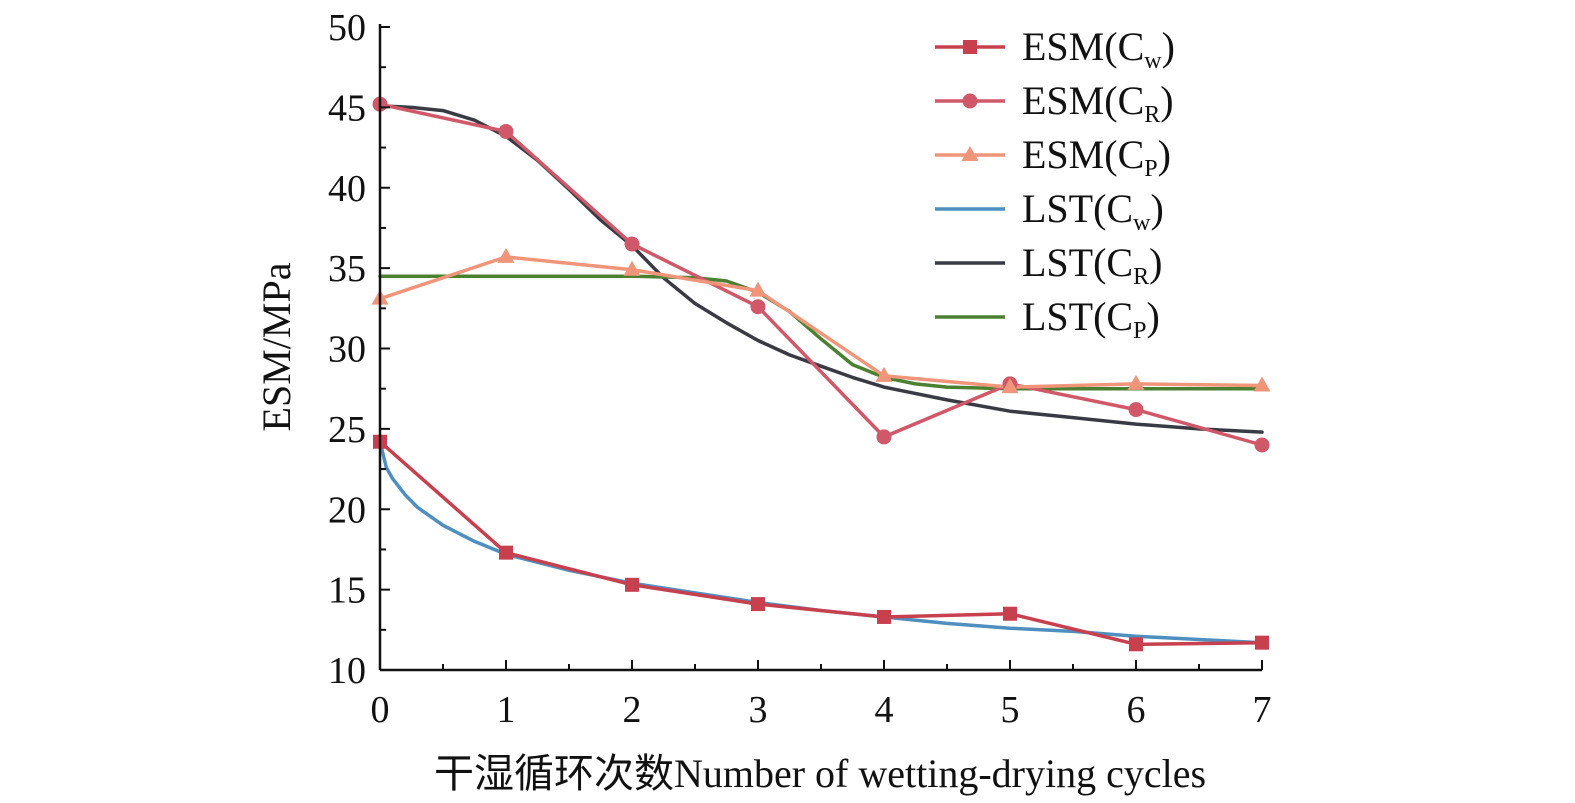 This screenshot has width=1575, height=803. Describe the element at coordinates (347, 28) in the screenshot. I see `y-tick-label: 50` at that location.